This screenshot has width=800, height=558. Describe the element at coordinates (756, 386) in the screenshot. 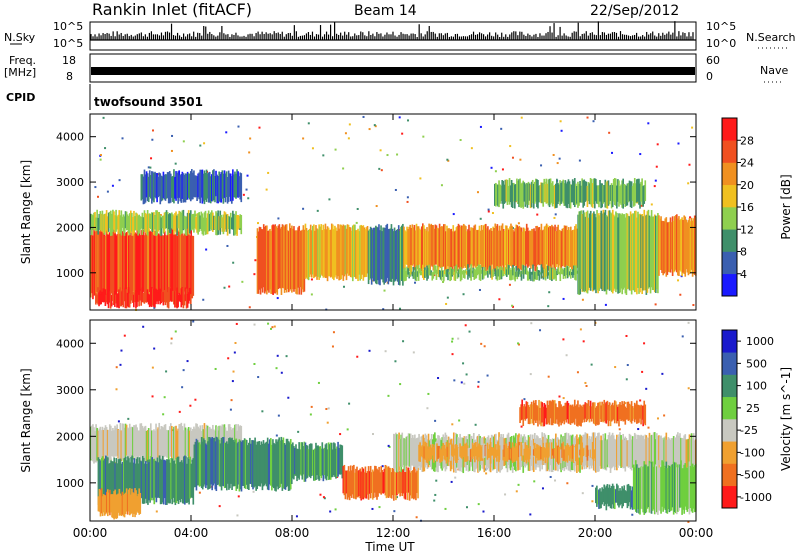

I see `colorbar-tick-label: 100` at that location.